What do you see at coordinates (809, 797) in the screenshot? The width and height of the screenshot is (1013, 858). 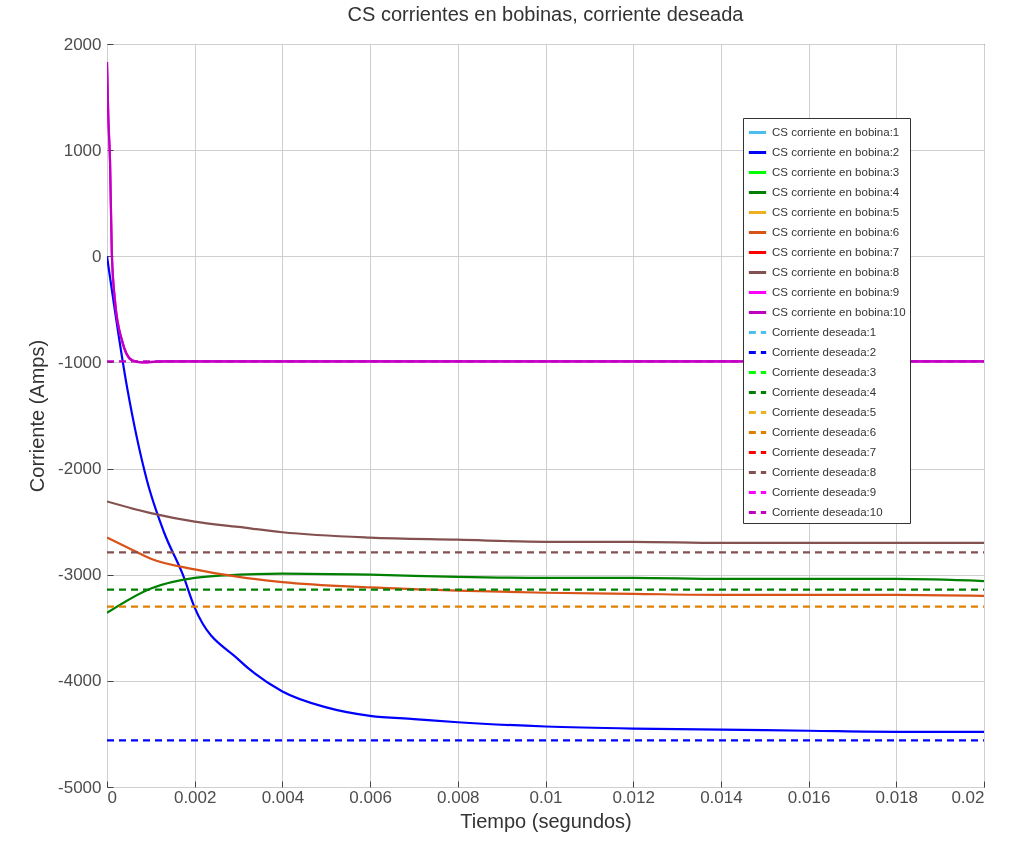 I see `x-tick-label: 0.016` at bounding box center [809, 797].